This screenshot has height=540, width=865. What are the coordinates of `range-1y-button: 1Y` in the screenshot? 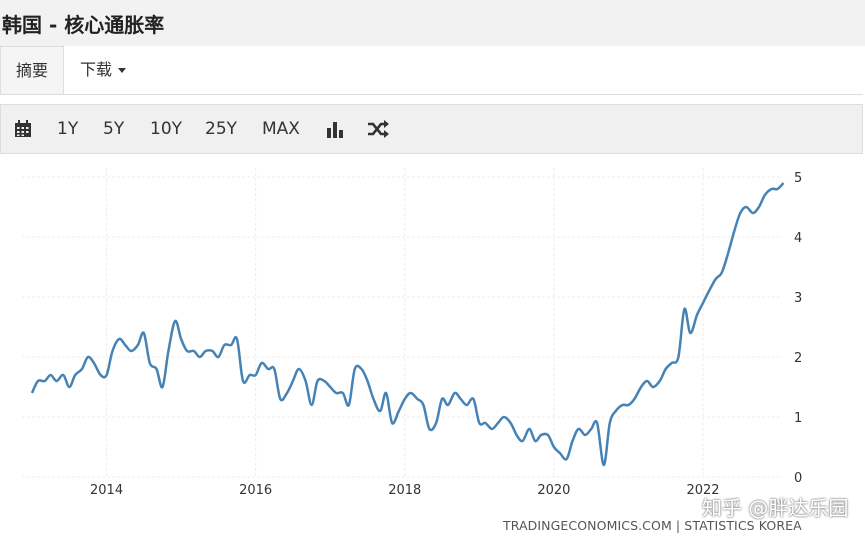 It's located at (68, 129).